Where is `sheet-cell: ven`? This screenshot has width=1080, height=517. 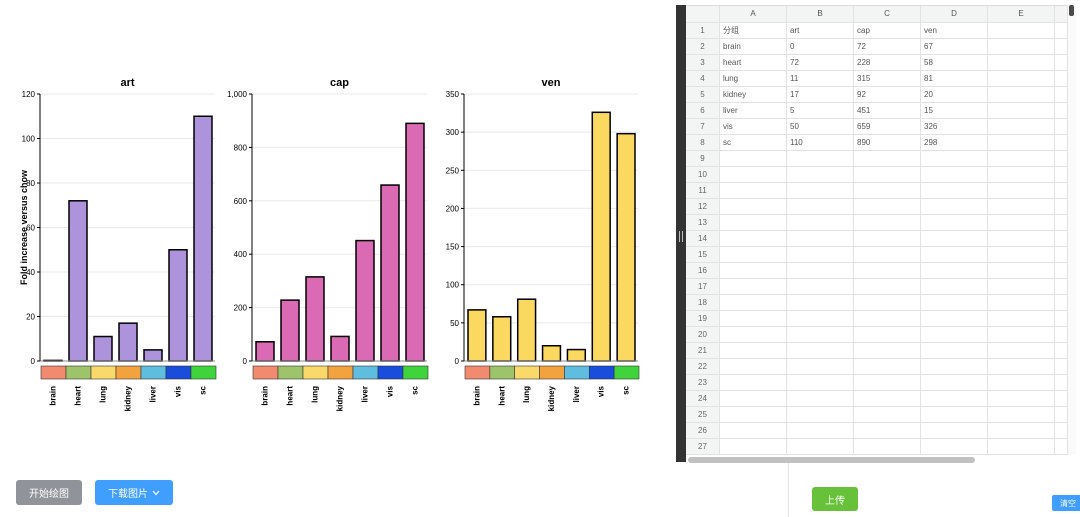
sheet-cell: ven is located at coordinates (954, 31).